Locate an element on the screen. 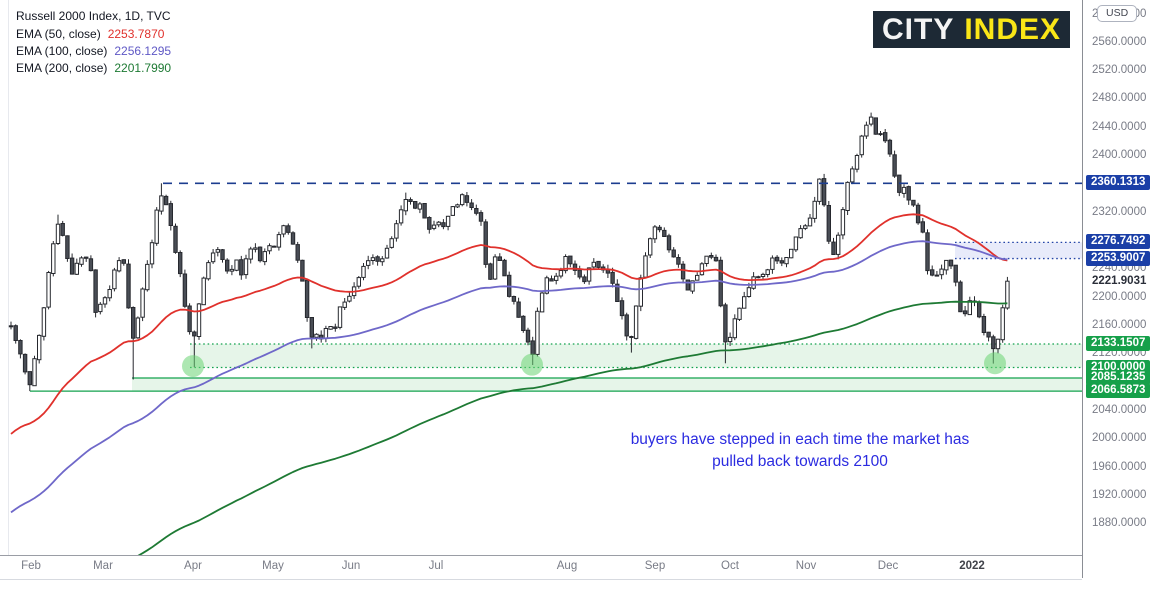 This screenshot has height=590, width=1162. month-label: Jun is located at coordinates (351, 566).